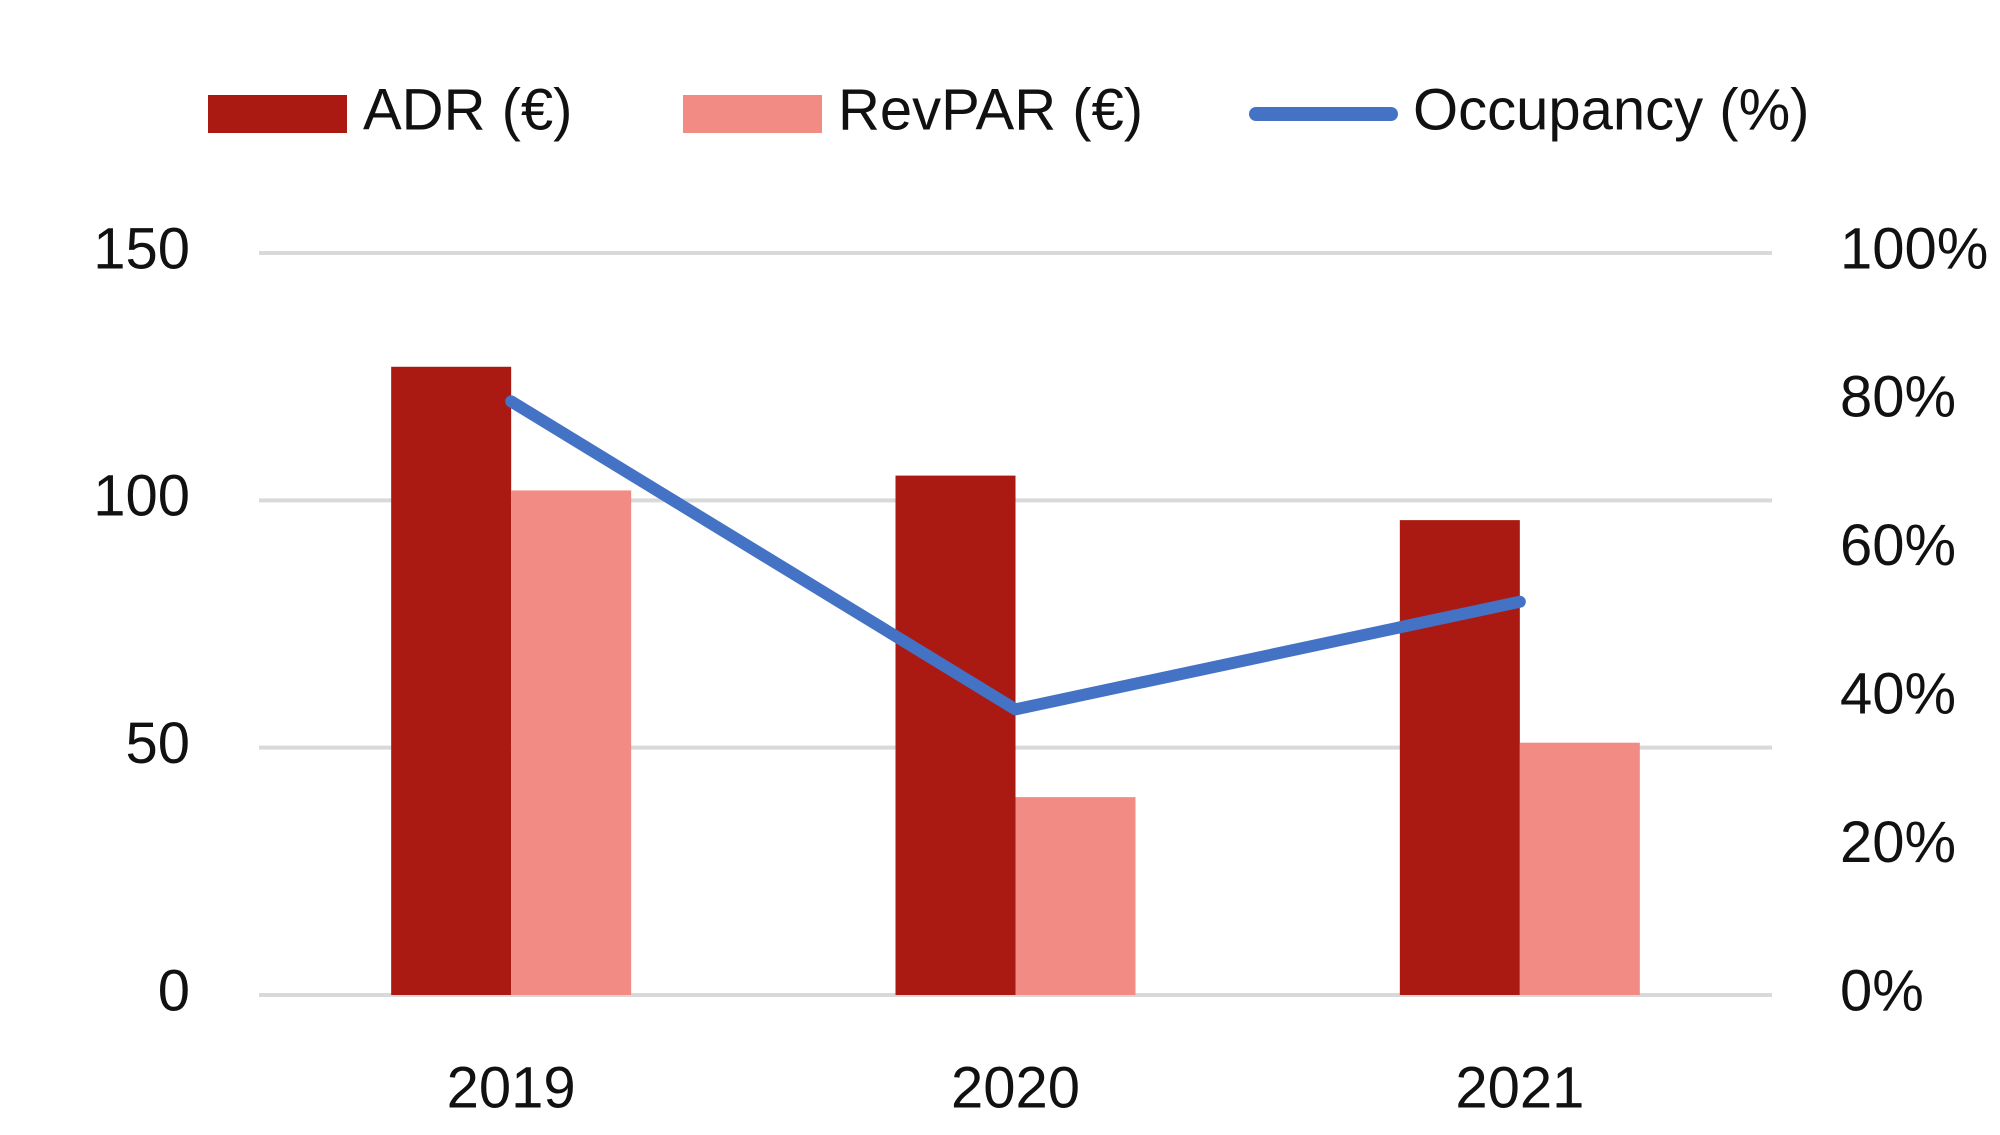  What do you see at coordinates (1914, 248) in the screenshot?
I see `y2-tick-label: 100%` at bounding box center [1914, 248].